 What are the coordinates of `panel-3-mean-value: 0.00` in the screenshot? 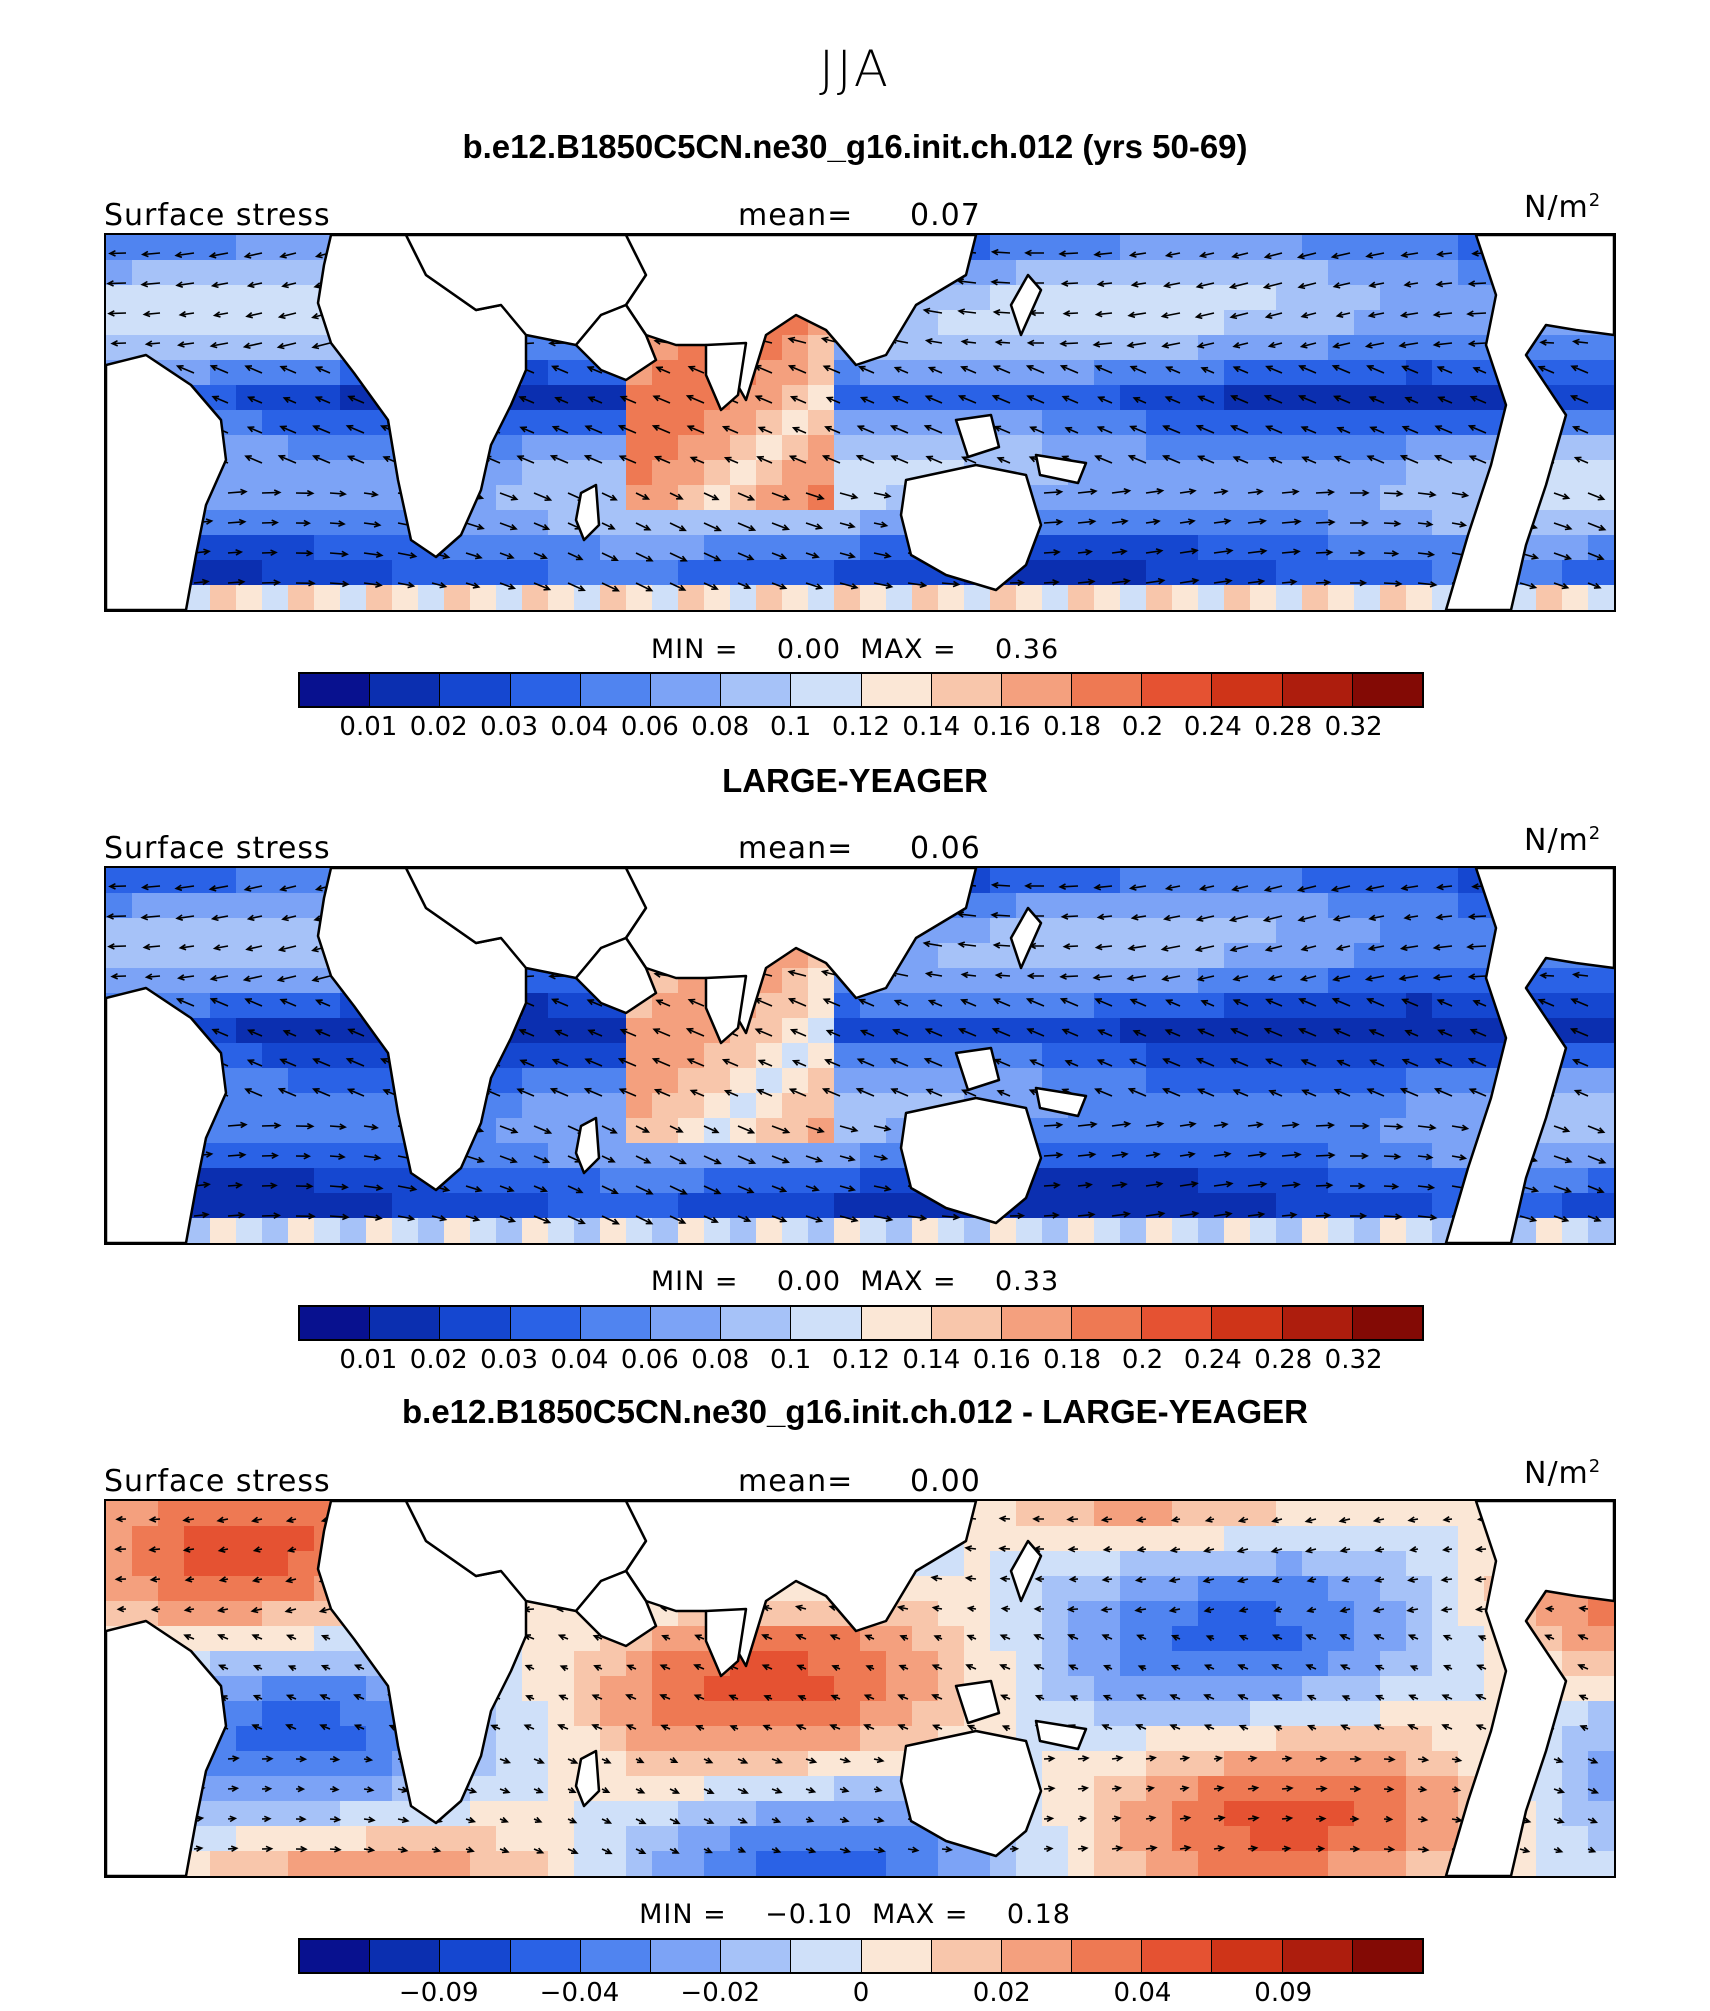 It's located at (945, 1481).